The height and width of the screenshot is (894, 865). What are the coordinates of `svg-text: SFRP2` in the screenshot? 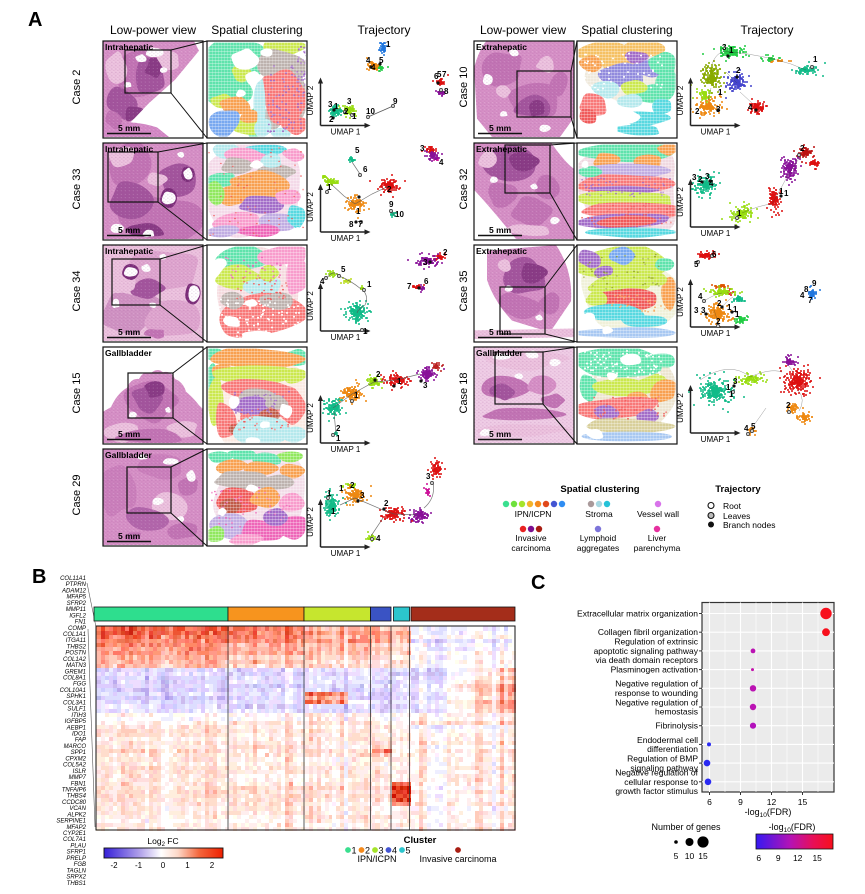 It's located at (77, 604).